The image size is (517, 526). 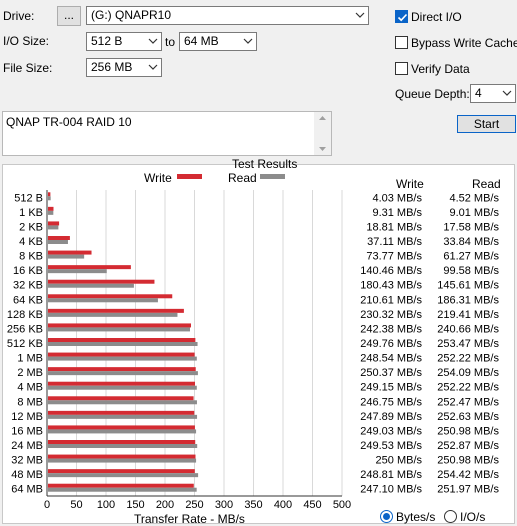 I want to click on x-tick-label: 400, so click(x=283, y=505).